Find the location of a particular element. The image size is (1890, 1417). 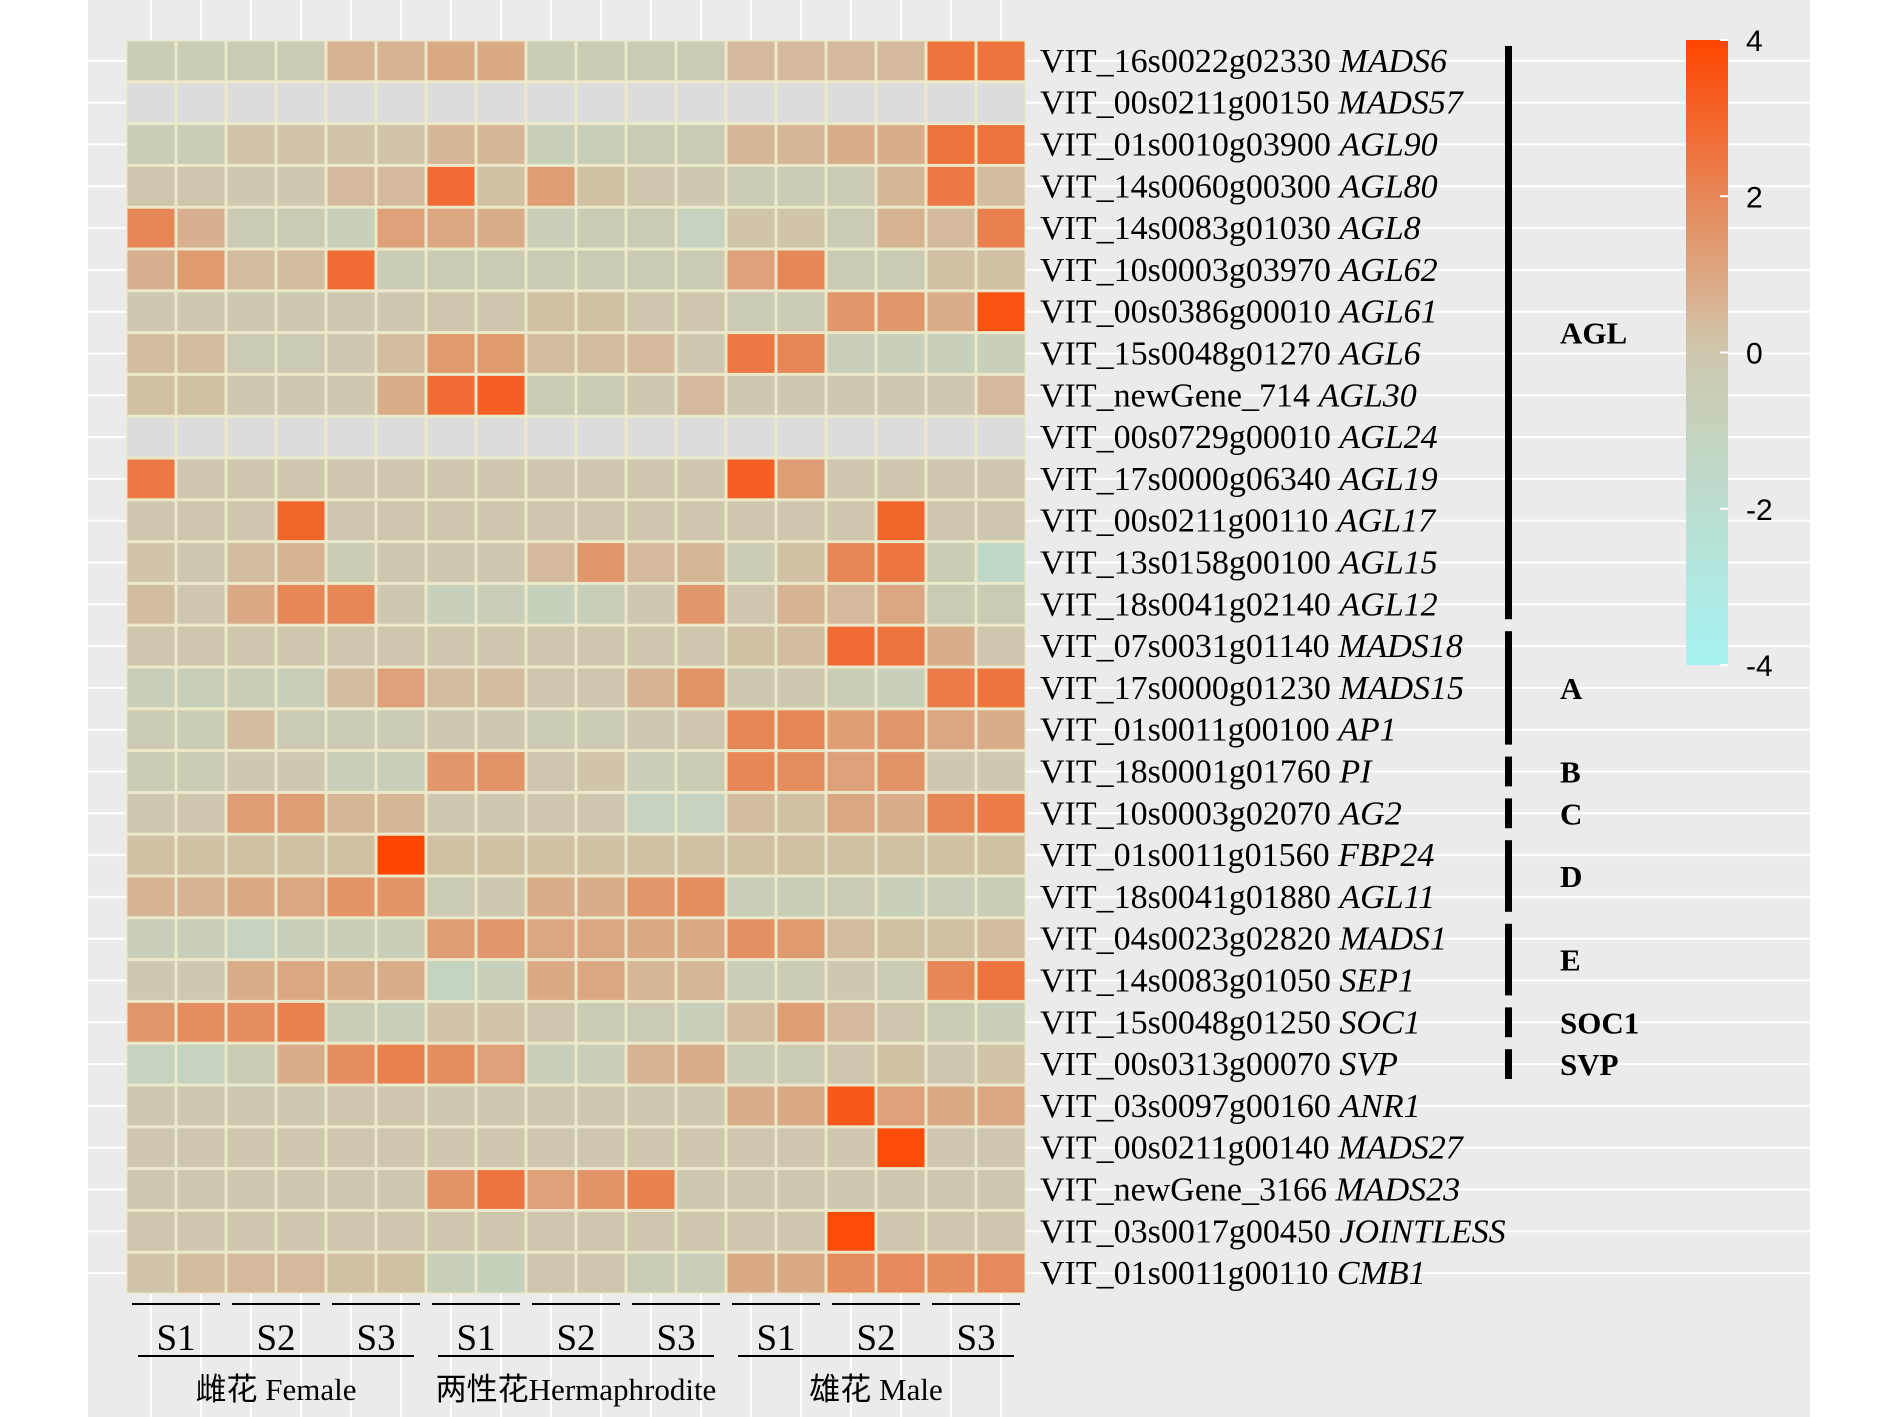

gene-name-text: AGL61 is located at coordinates (1387, 312).